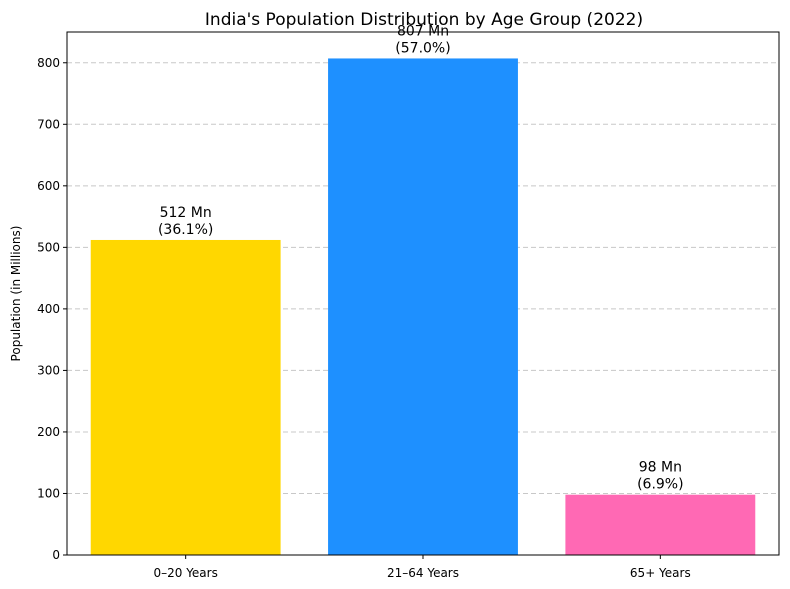  I want to click on x-tick-label: 21–64 Years, so click(423, 573).